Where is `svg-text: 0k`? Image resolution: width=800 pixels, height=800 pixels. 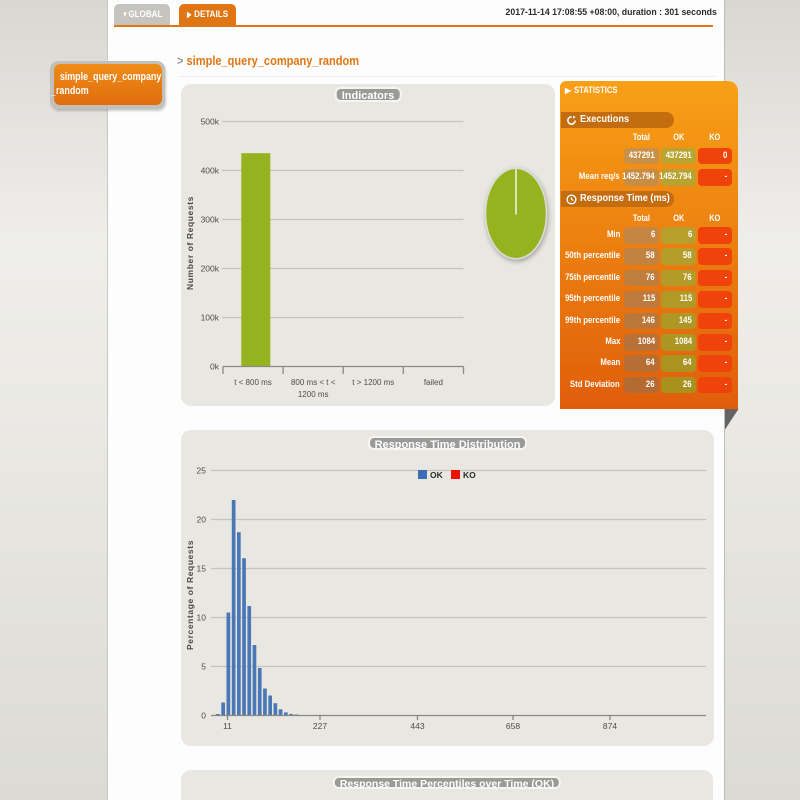
svg-text: 0k is located at coordinates (215, 366).